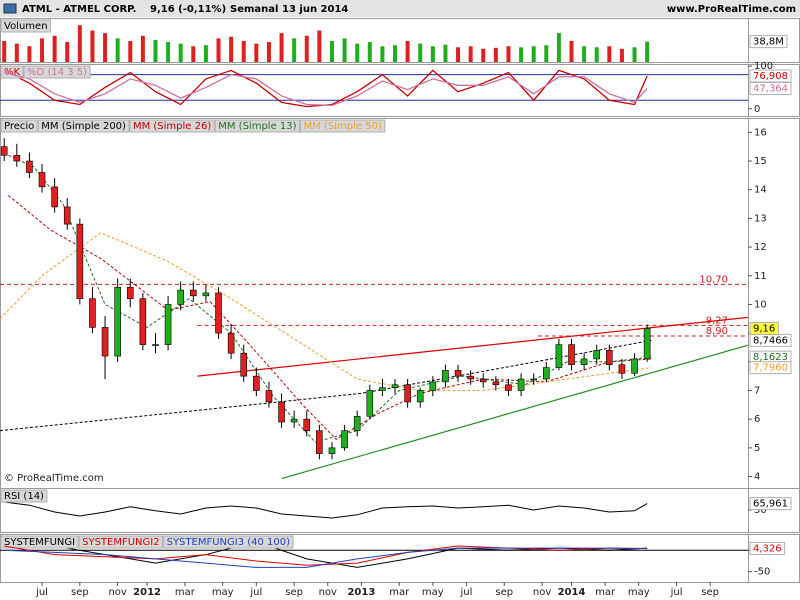 The image size is (800, 600). I want to click on legend-entry: MM (Simple 13), so click(257, 126).